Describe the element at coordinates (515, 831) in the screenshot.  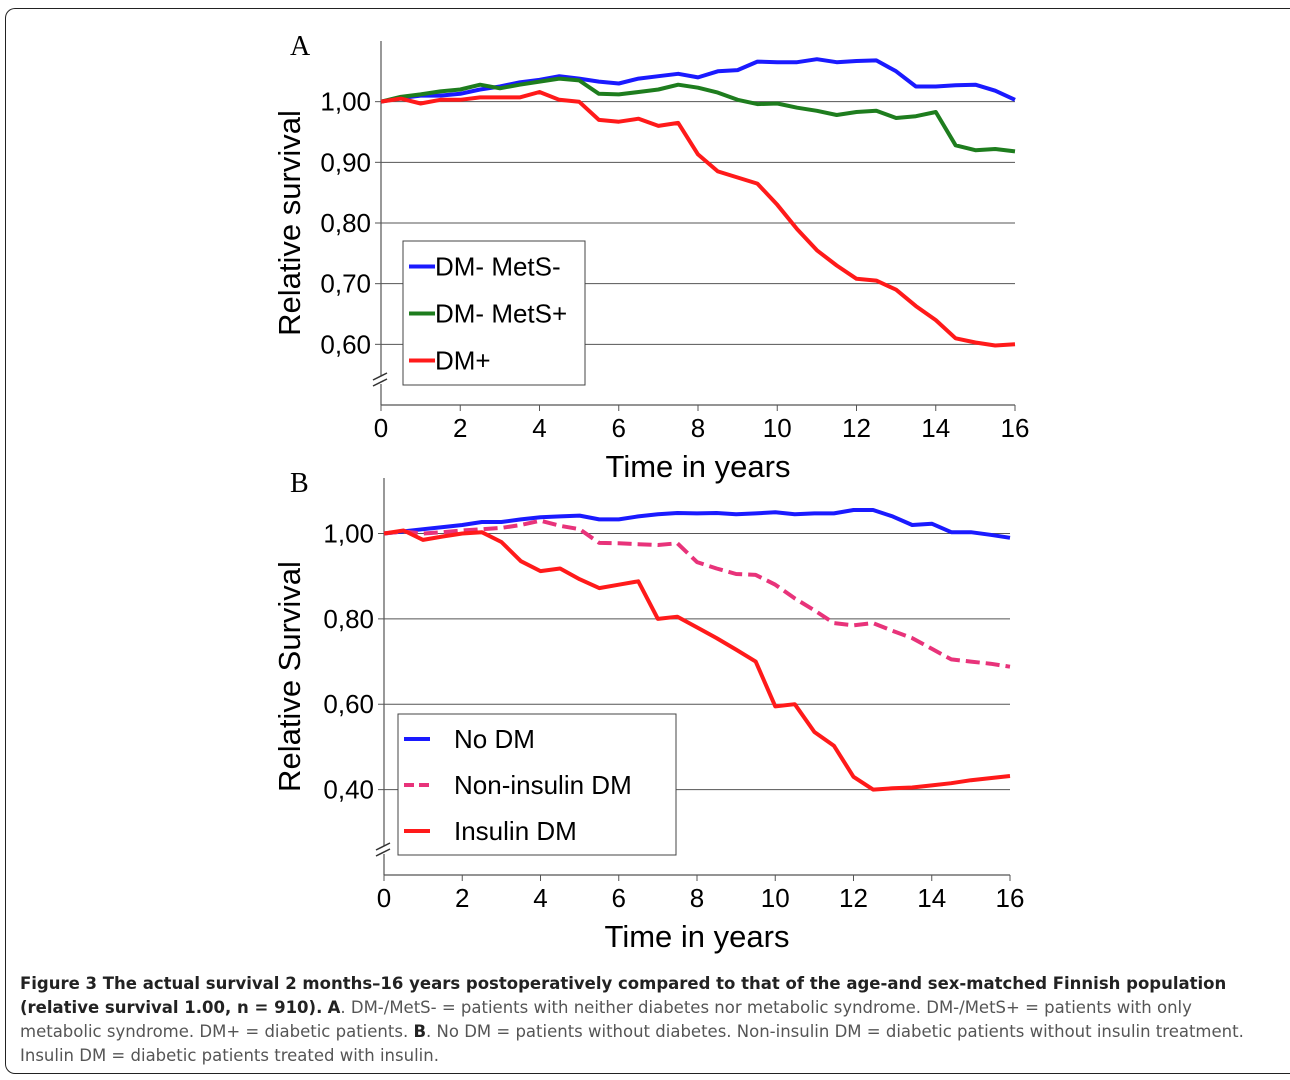
I see `legend-label: Insulin DM` at that location.